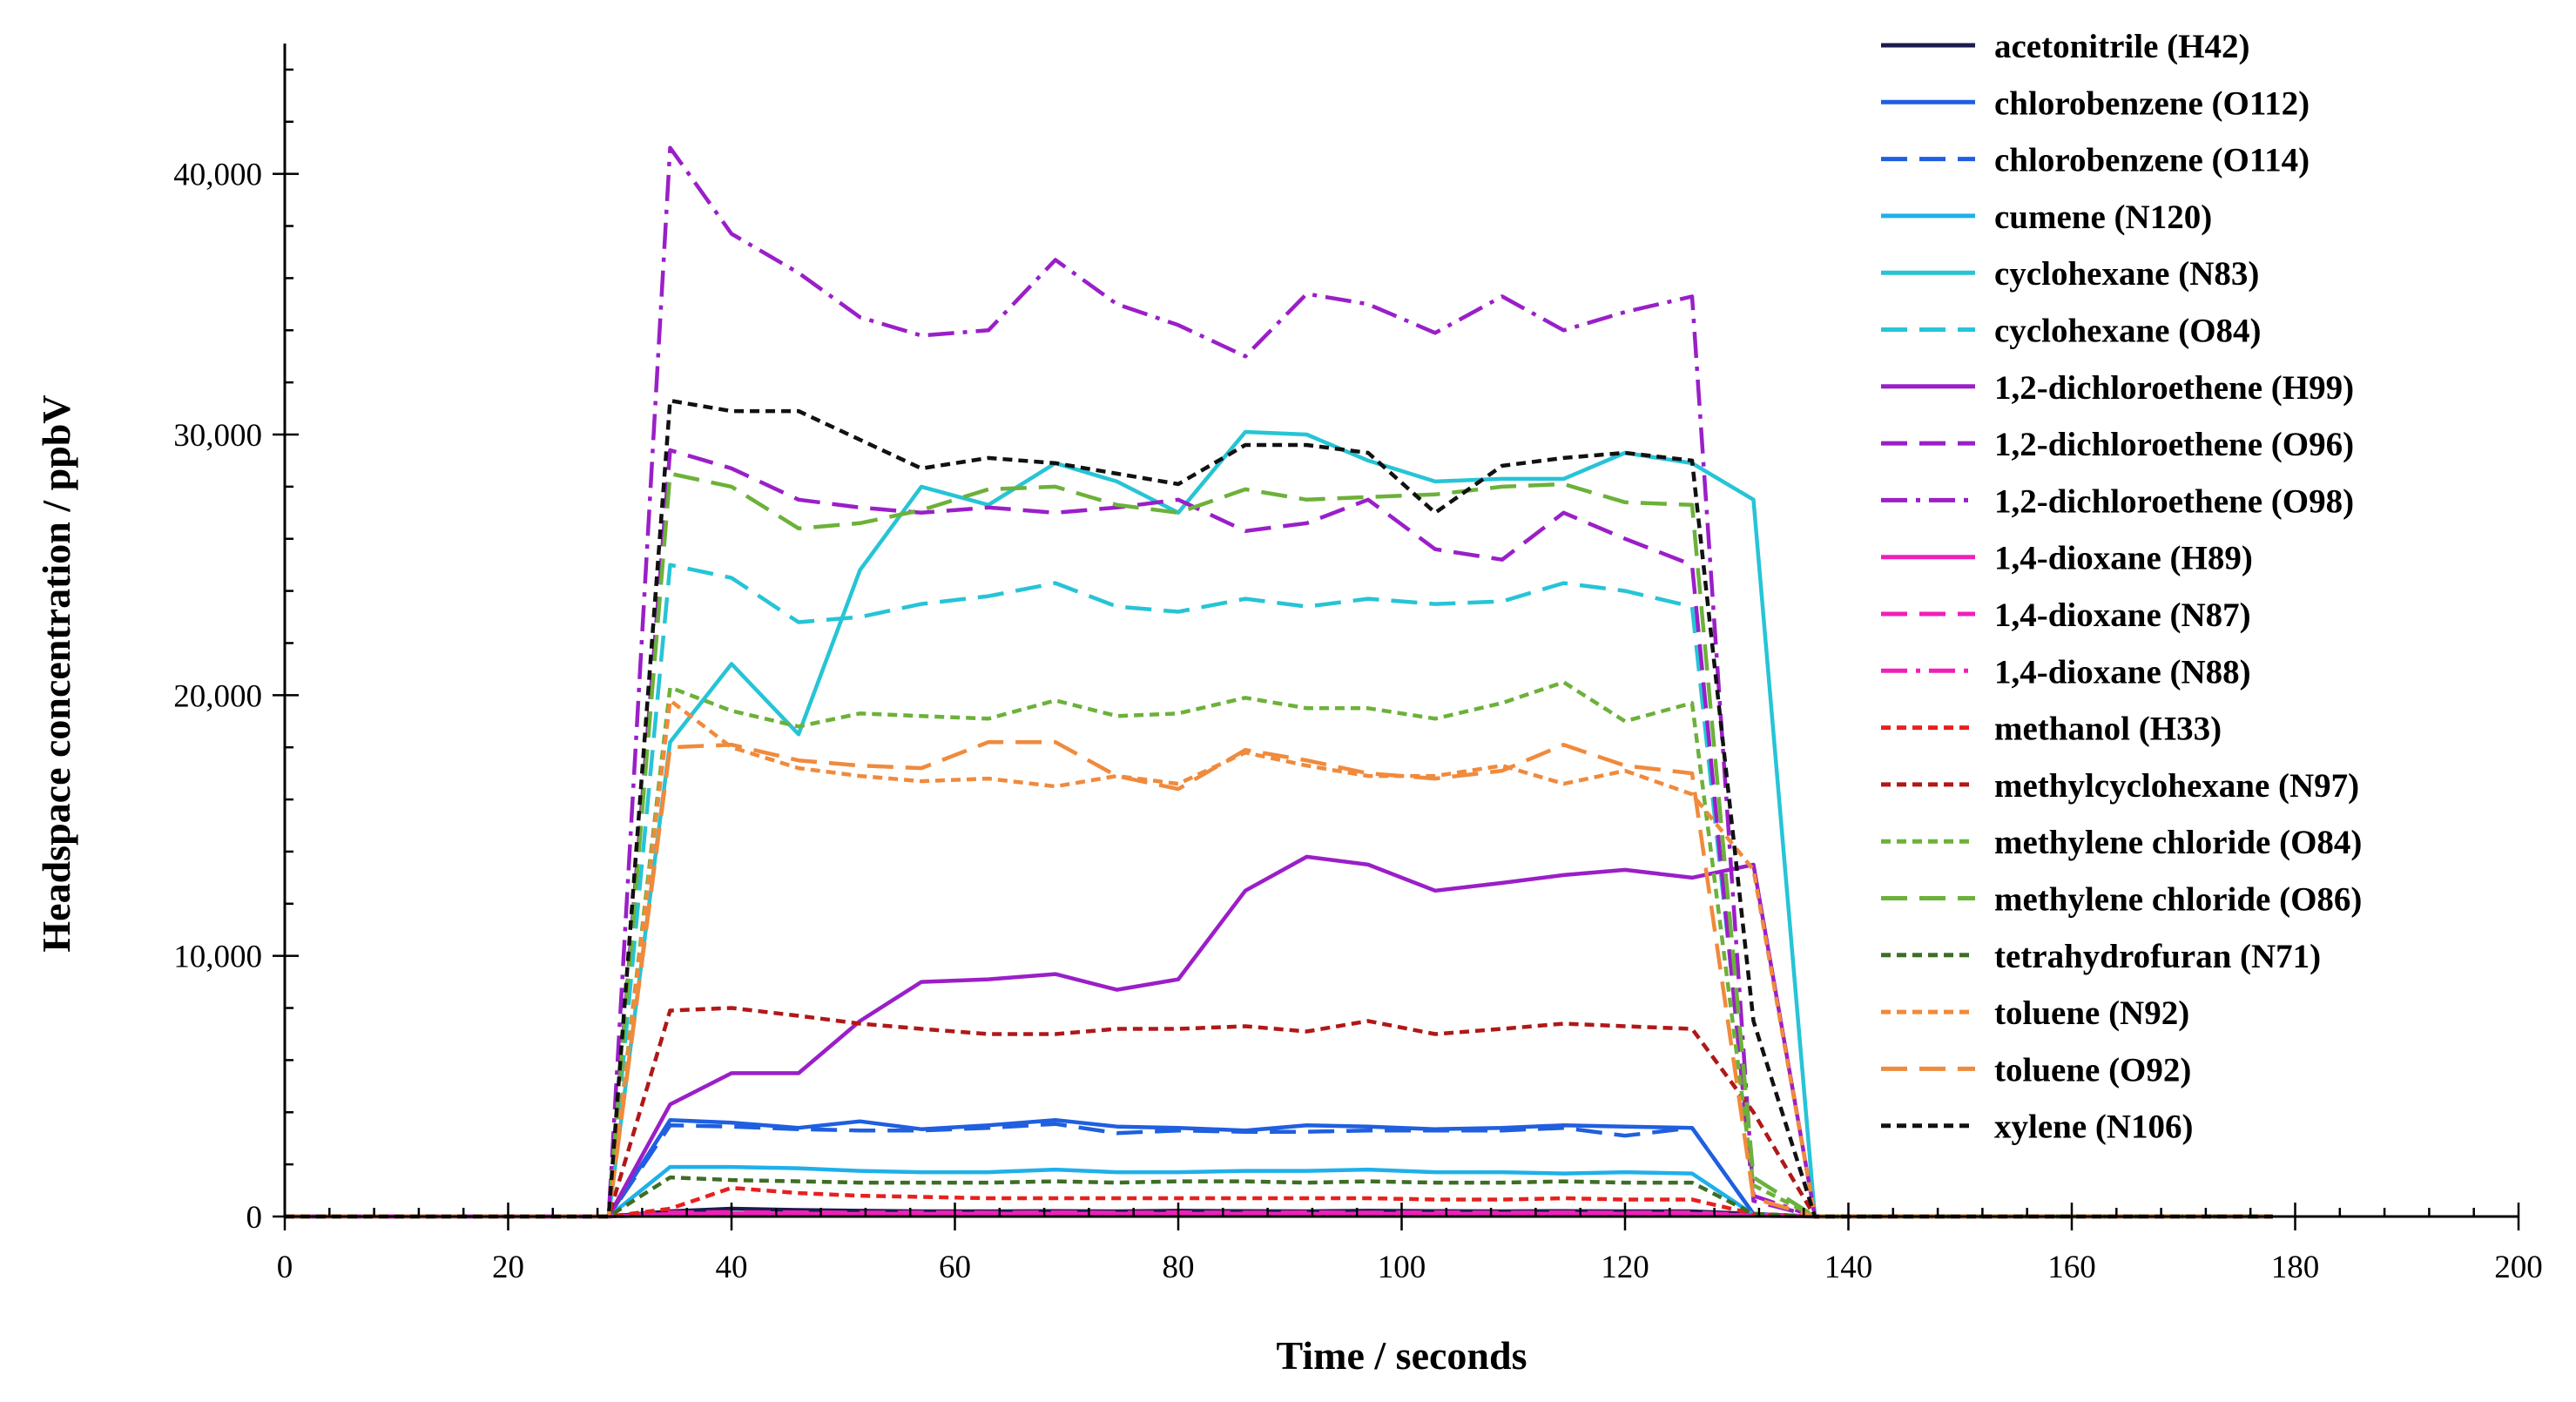 This screenshot has width=2576, height=1402. Describe the element at coordinates (732, 1268) in the screenshot. I see `x-tick-label: 40` at that location.